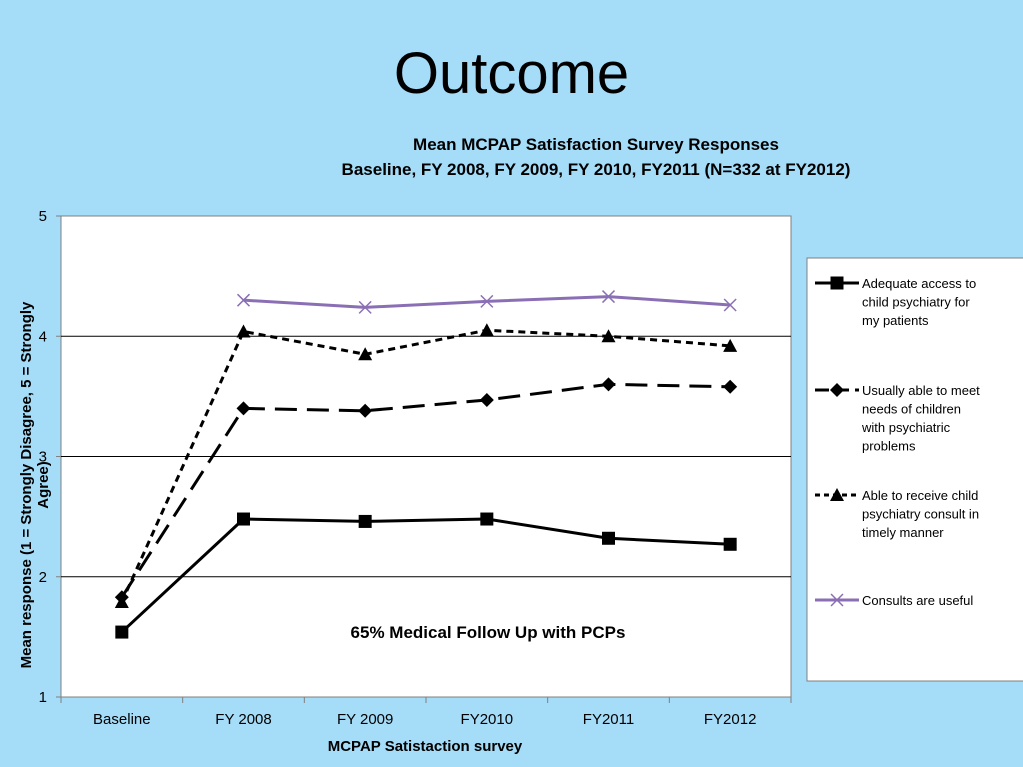 The width and height of the screenshot is (1023, 767). I want to click on y-axis-title-line2: Agree), so click(43, 485).